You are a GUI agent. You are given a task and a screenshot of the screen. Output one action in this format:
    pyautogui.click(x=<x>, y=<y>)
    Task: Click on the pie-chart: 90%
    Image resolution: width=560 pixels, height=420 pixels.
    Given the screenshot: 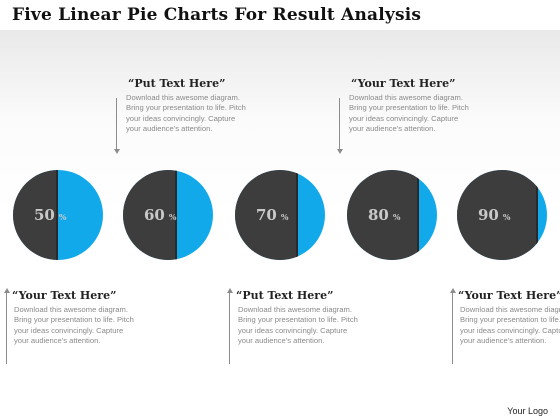 What is the action you would take?
    pyautogui.click(x=502, y=215)
    